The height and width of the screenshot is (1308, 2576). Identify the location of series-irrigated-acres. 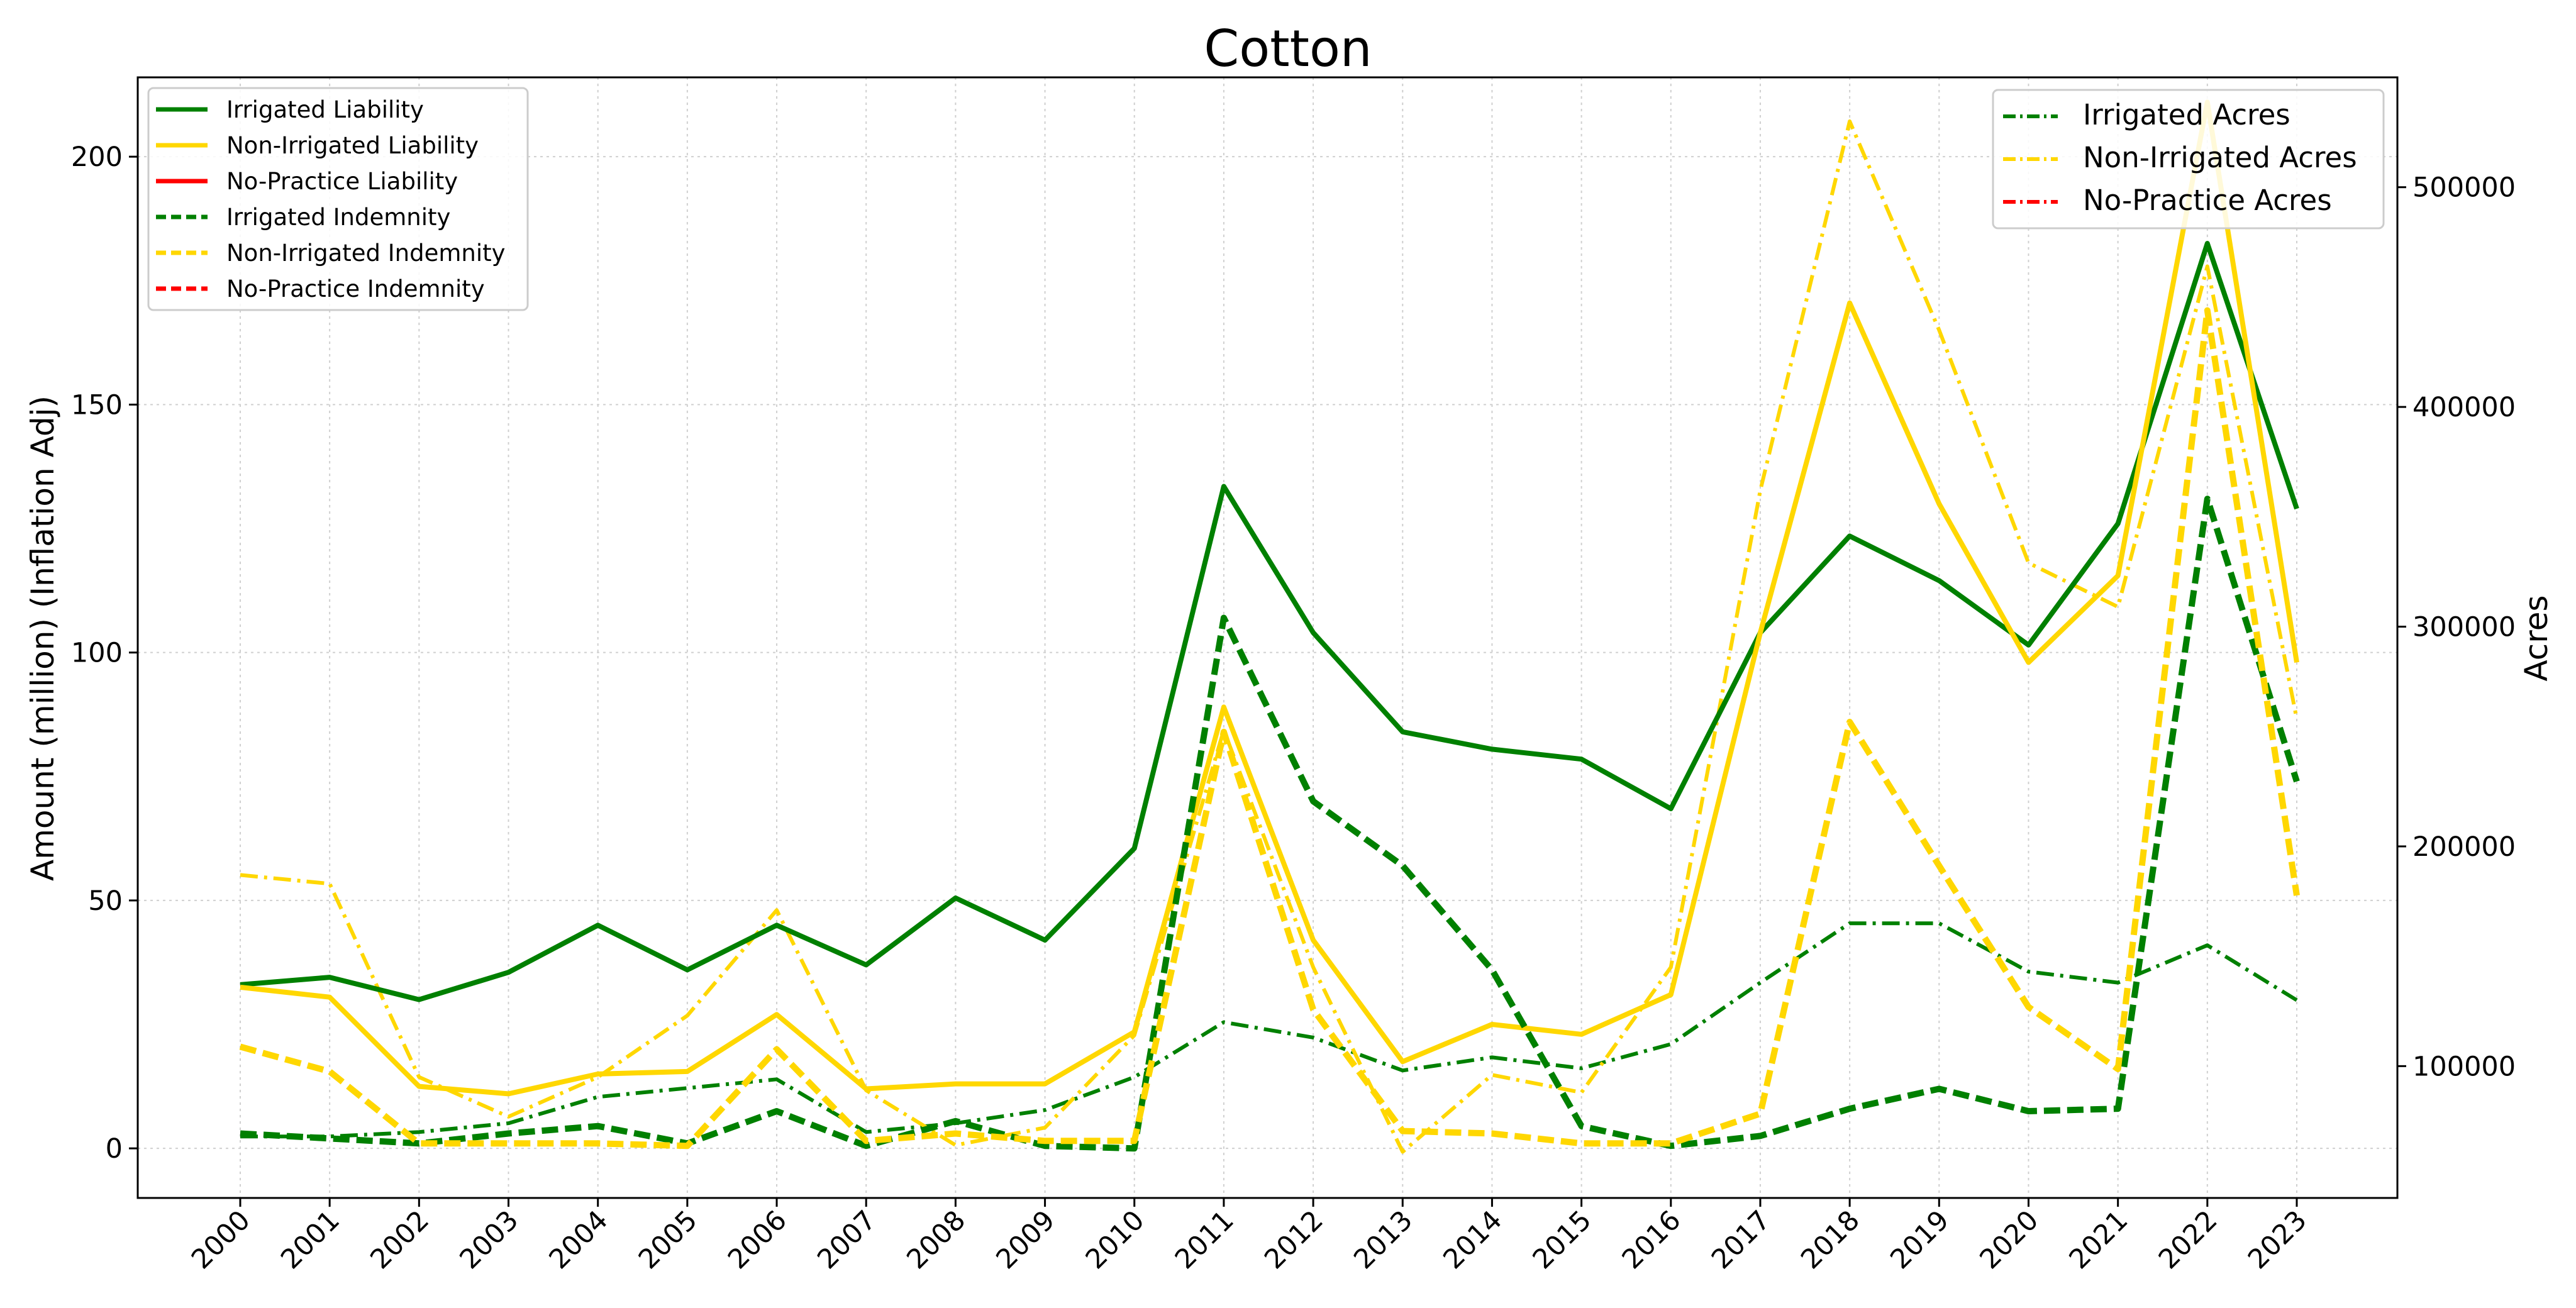
(1269, 1030).